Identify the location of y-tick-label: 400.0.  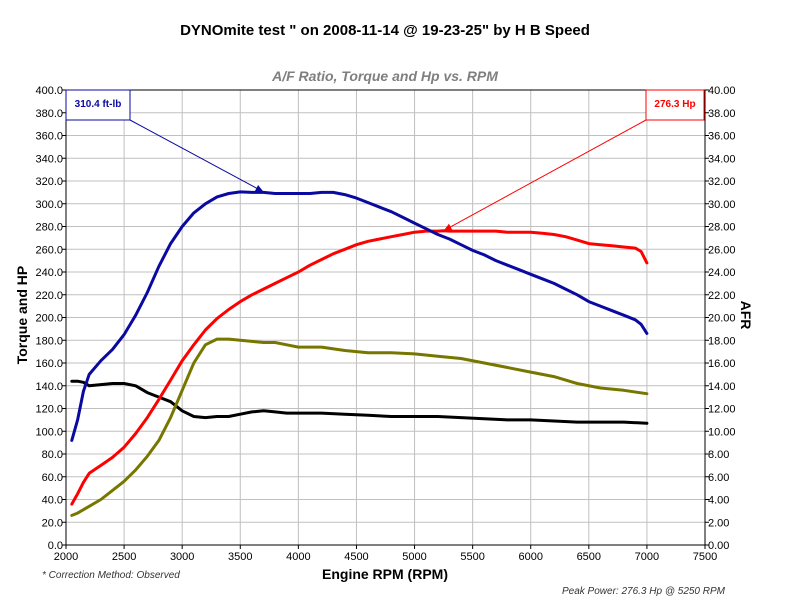
(49, 91).